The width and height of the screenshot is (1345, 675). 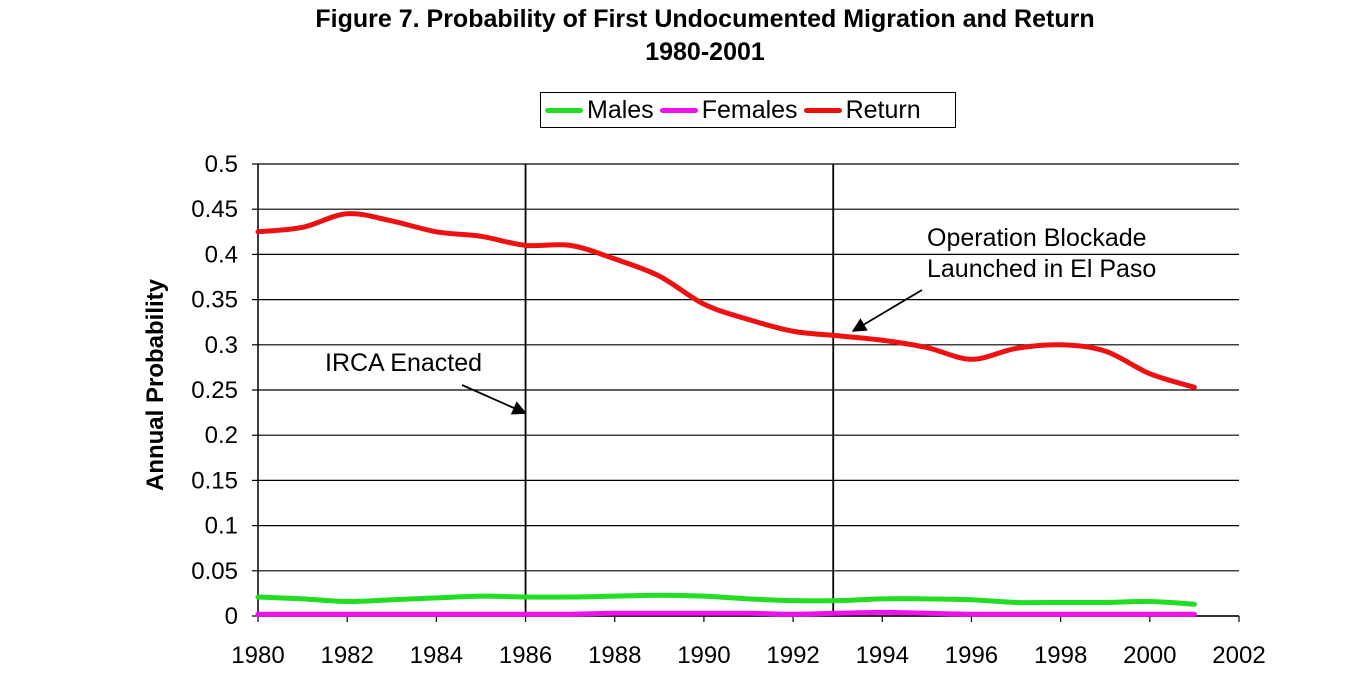 What do you see at coordinates (494, 399) in the screenshot?
I see `annotation-irca-arrow` at bounding box center [494, 399].